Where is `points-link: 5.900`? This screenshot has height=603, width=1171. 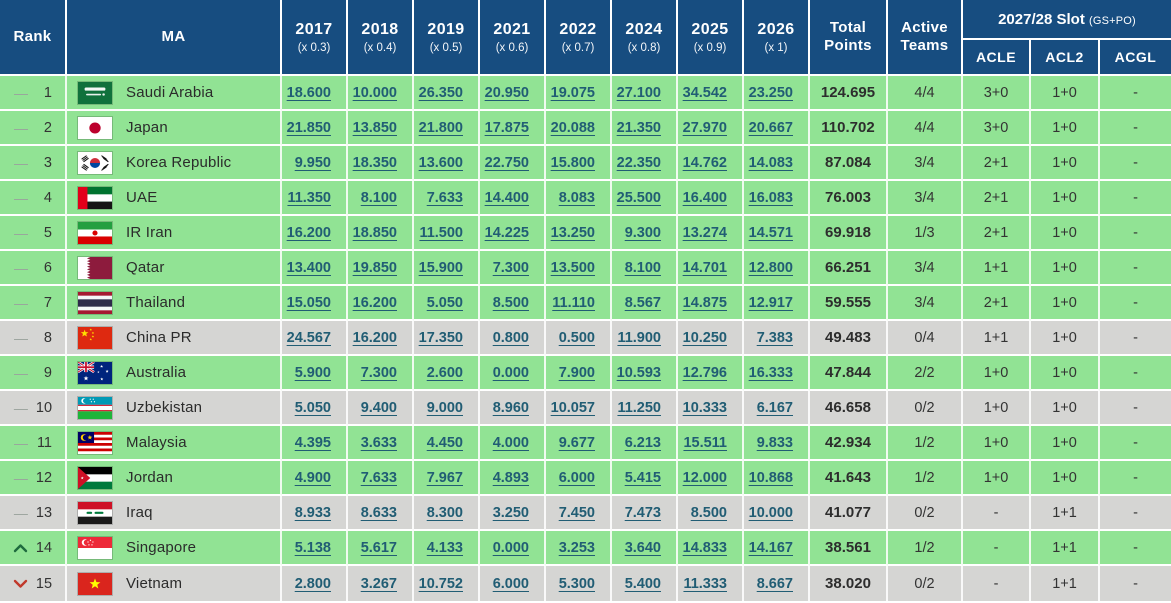
points-link: 5.900 is located at coordinates (312, 372).